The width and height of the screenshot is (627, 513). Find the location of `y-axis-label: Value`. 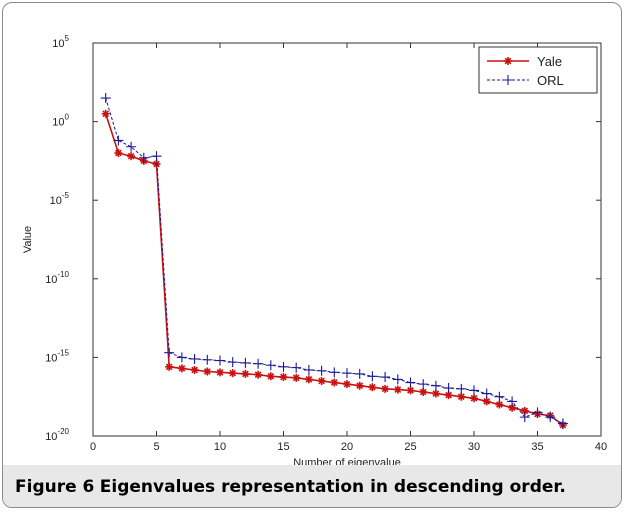

y-axis-label: Value is located at coordinates (28, 239).